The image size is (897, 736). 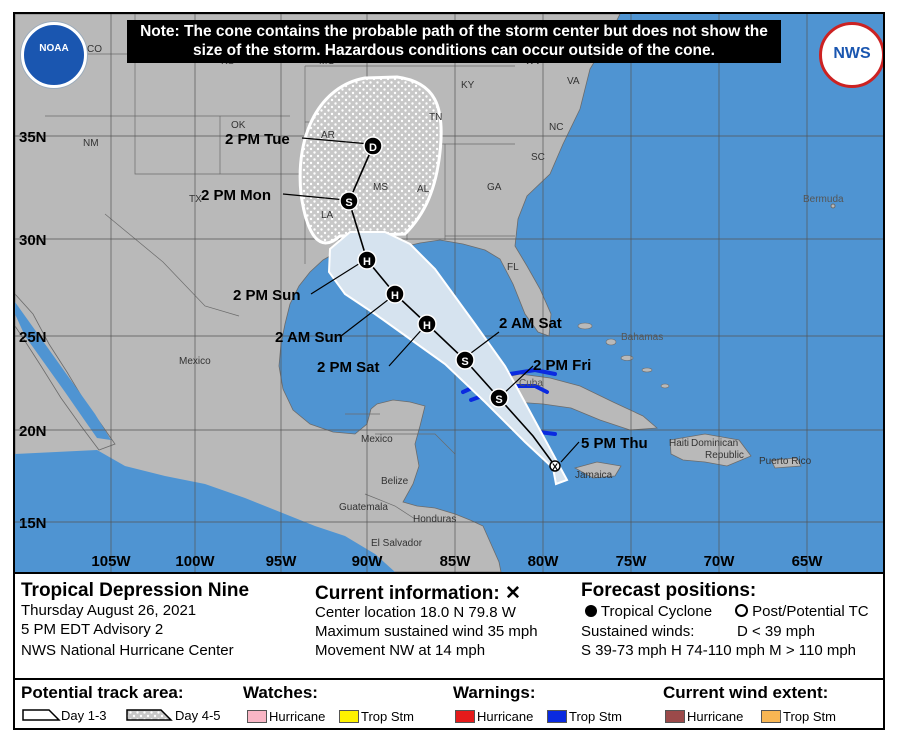 What do you see at coordinates (431, 300) in the screenshot?
I see `label-leaders` at bounding box center [431, 300].